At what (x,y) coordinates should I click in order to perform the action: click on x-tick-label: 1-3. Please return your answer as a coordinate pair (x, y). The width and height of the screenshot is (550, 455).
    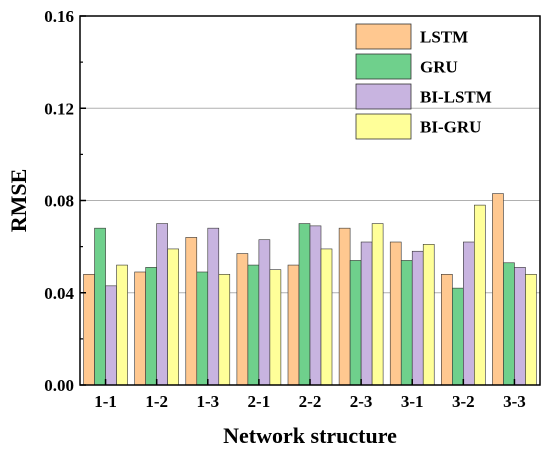
    Looking at the image, I should click on (207, 401).